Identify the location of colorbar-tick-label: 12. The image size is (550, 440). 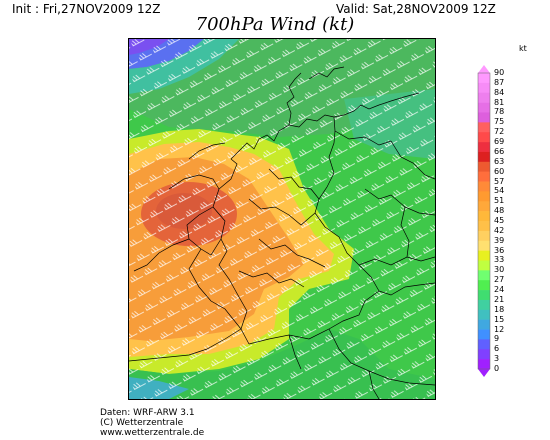
(499, 329).